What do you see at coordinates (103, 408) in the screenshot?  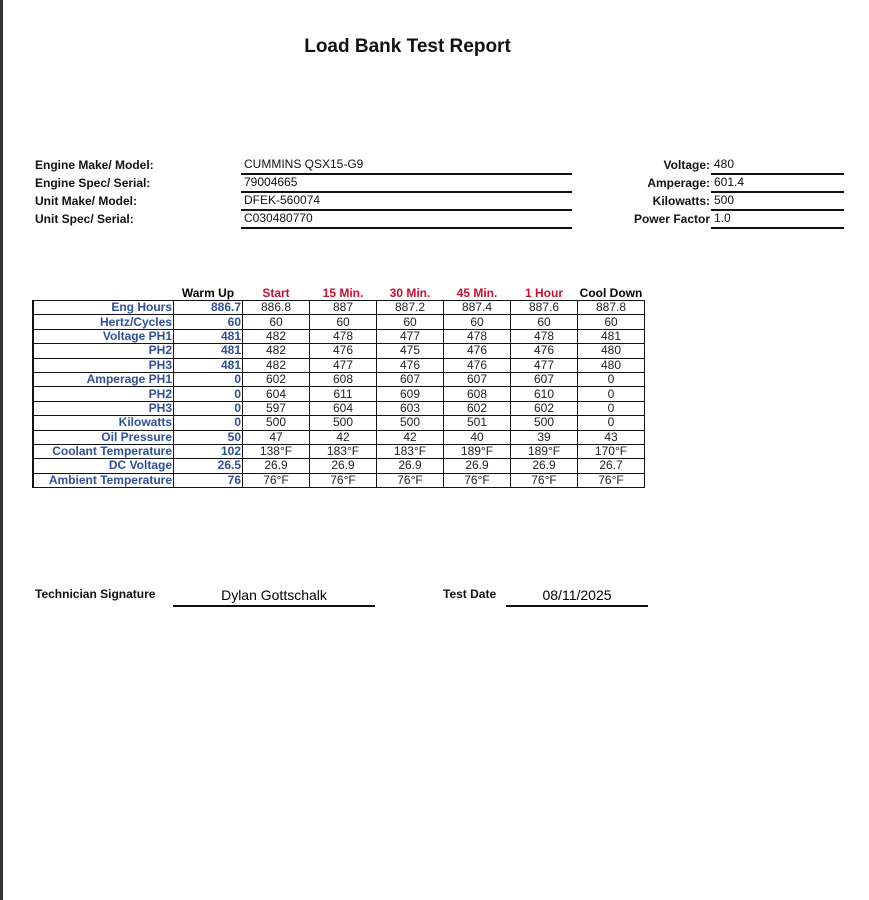 I see `row-label: PH3` at bounding box center [103, 408].